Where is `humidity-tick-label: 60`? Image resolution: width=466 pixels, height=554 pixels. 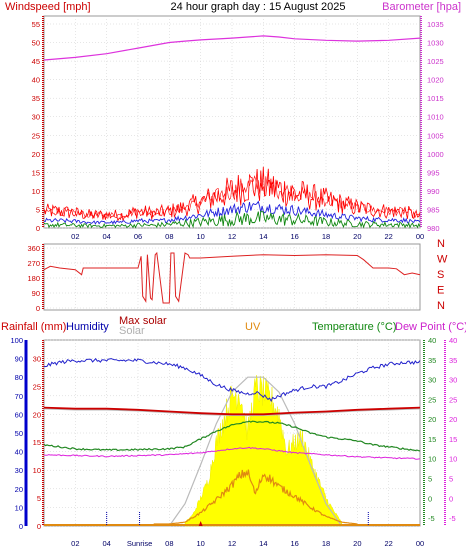
humidity-tick-label: 60 is located at coordinates (19, 414).